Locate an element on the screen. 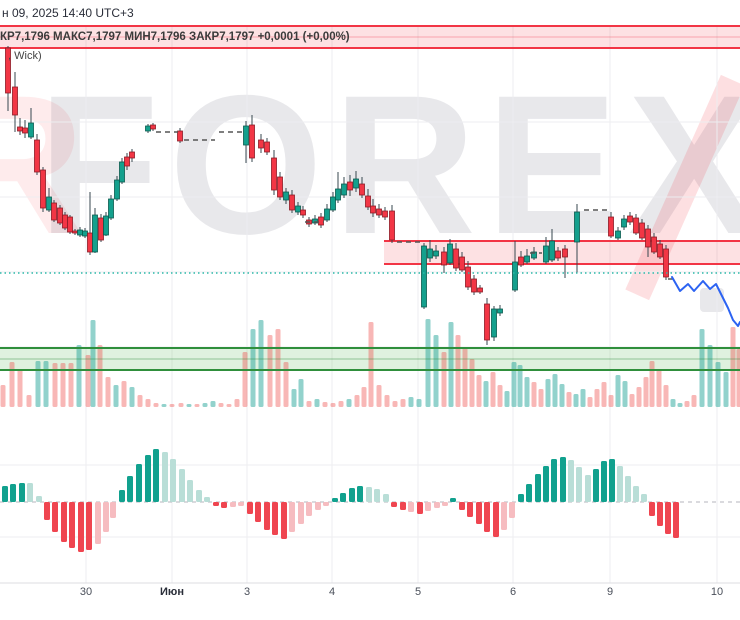  forecast-line is located at coordinates (705, 301).